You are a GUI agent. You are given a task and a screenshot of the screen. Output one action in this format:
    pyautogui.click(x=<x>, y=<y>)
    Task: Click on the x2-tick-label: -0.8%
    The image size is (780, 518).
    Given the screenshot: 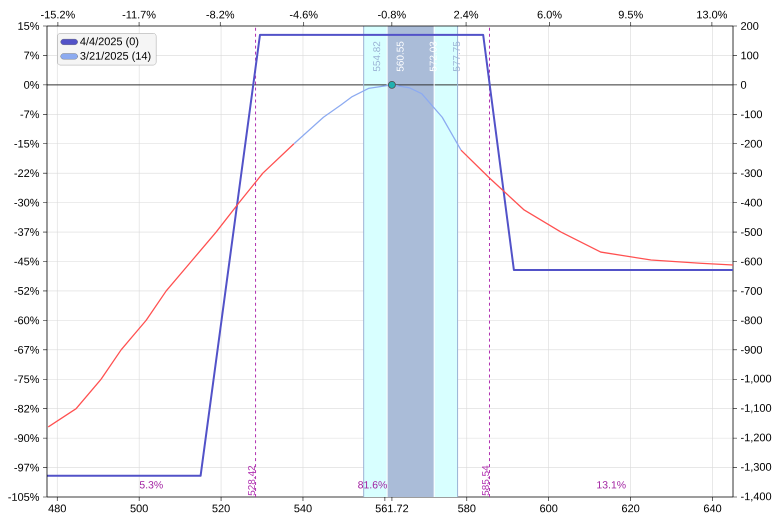 What is the action you would take?
    pyautogui.click(x=392, y=14)
    